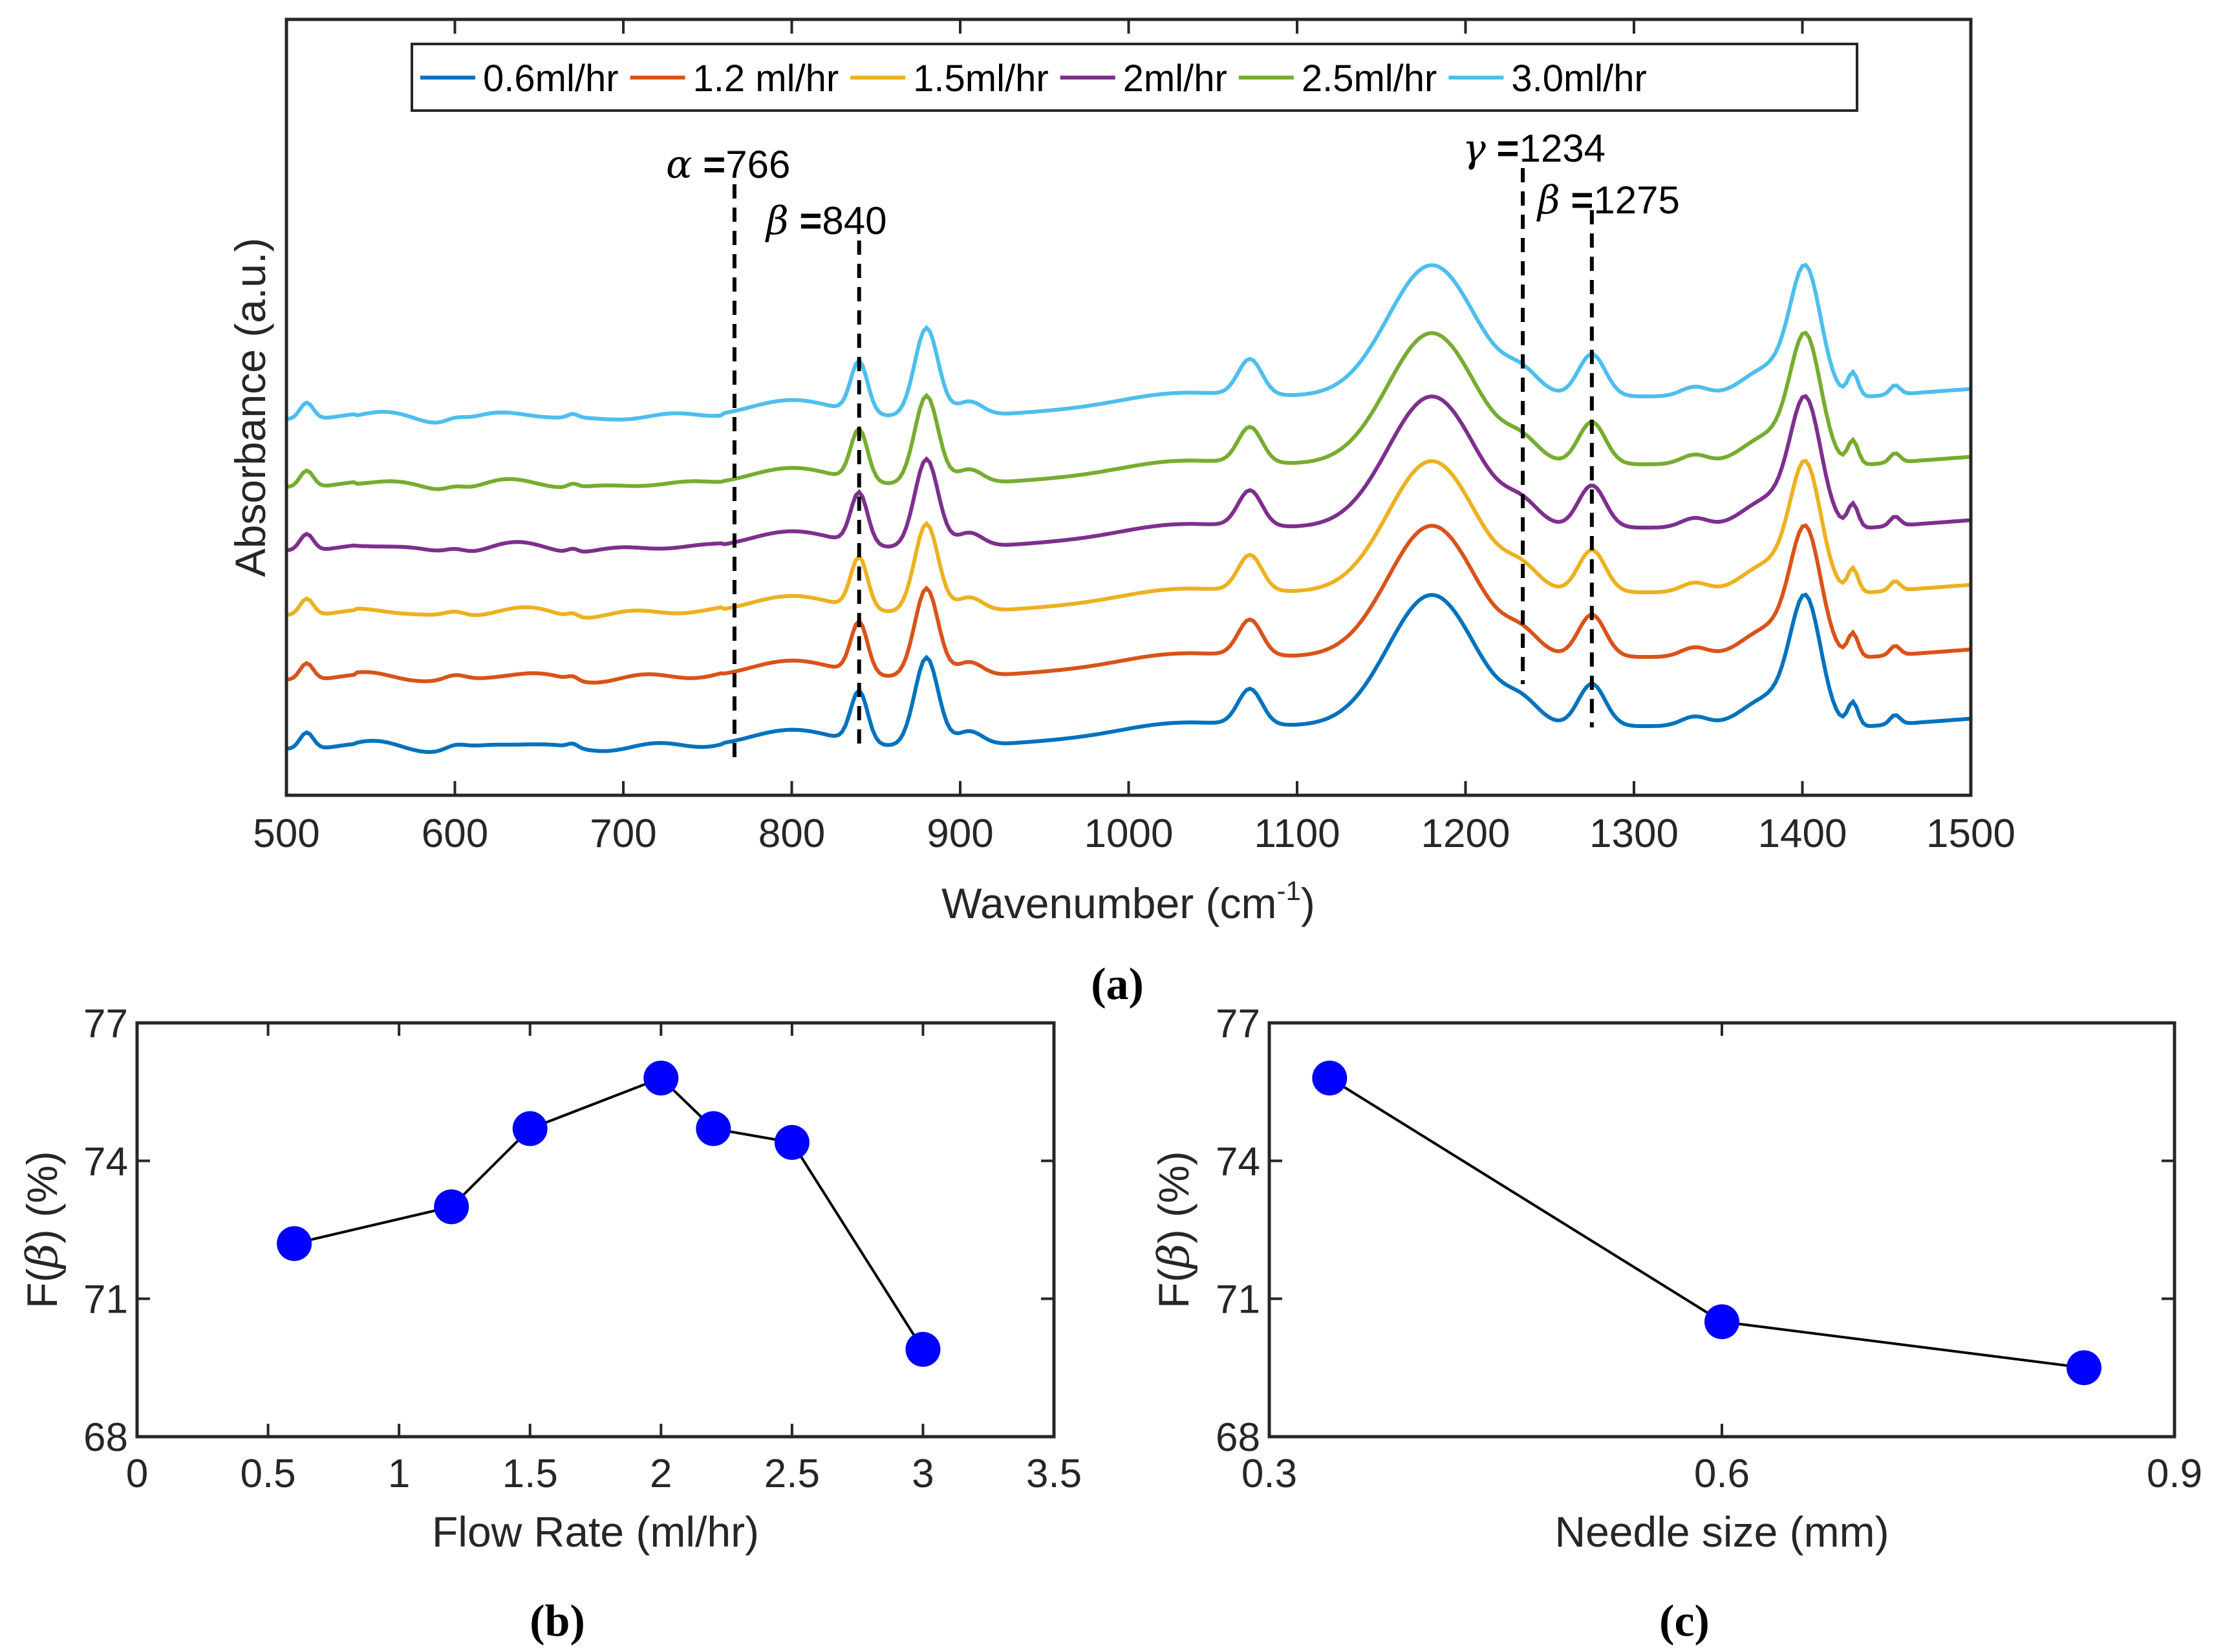  I want to click on legend-label: 1.2 ml/hr, so click(766, 79).